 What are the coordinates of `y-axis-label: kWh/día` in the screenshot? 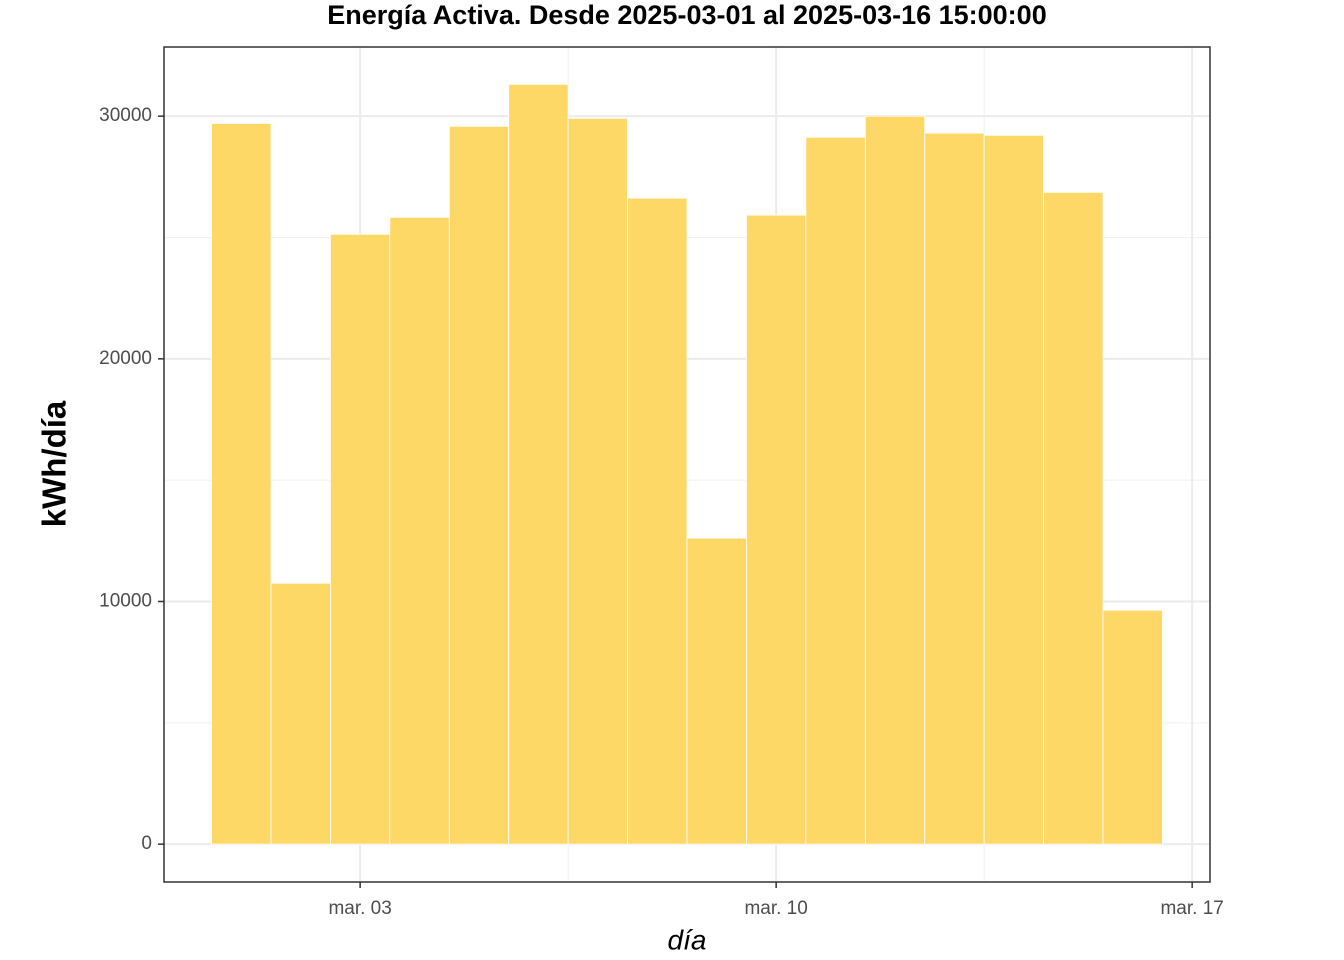 It's located at (54, 463).